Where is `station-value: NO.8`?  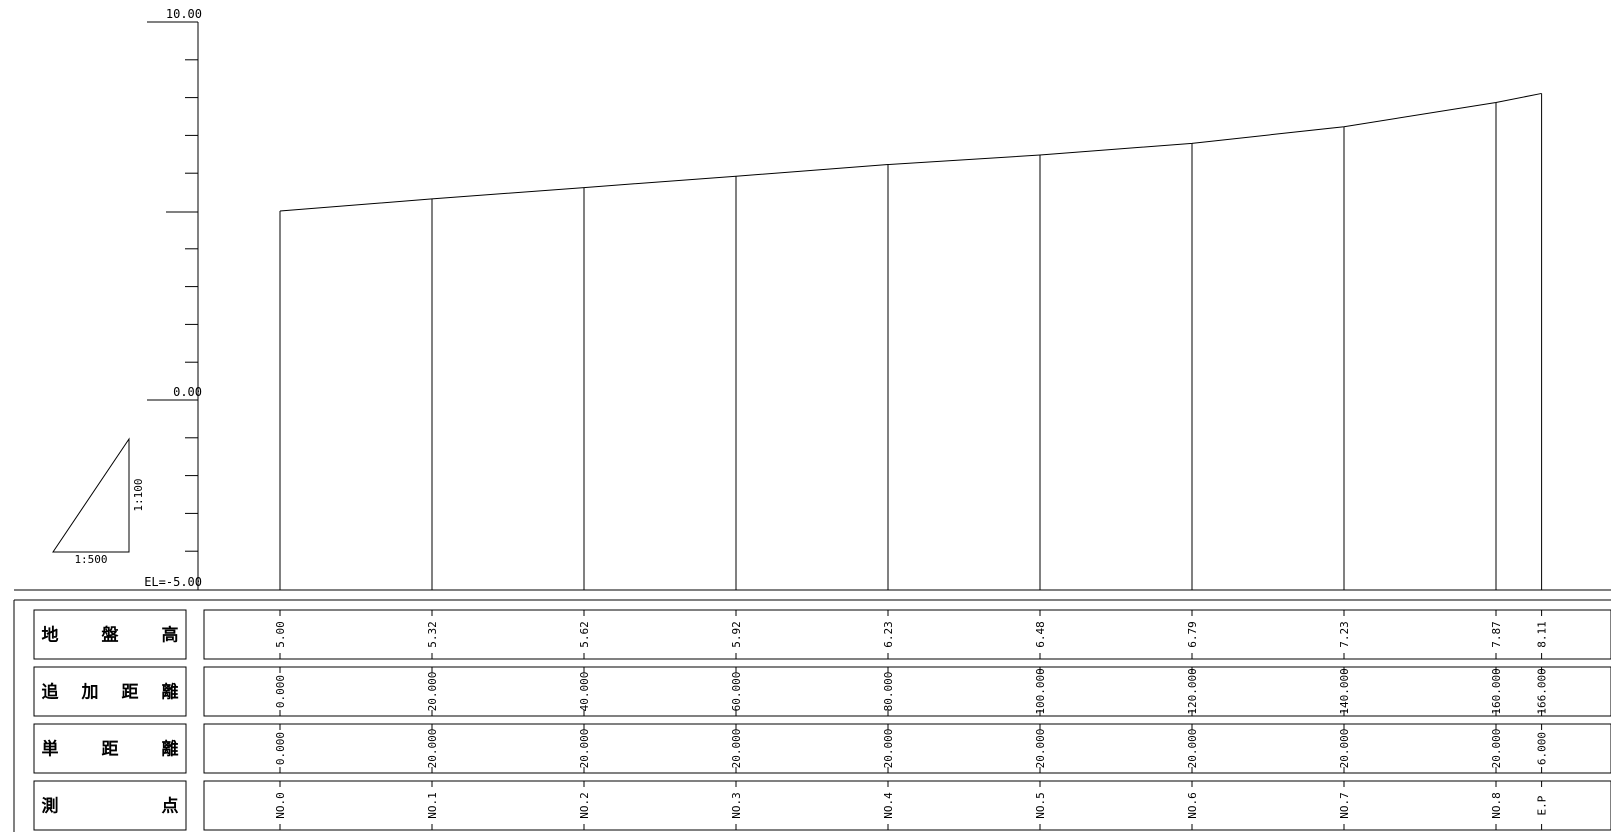 station-value: NO.8 is located at coordinates (1496, 805).